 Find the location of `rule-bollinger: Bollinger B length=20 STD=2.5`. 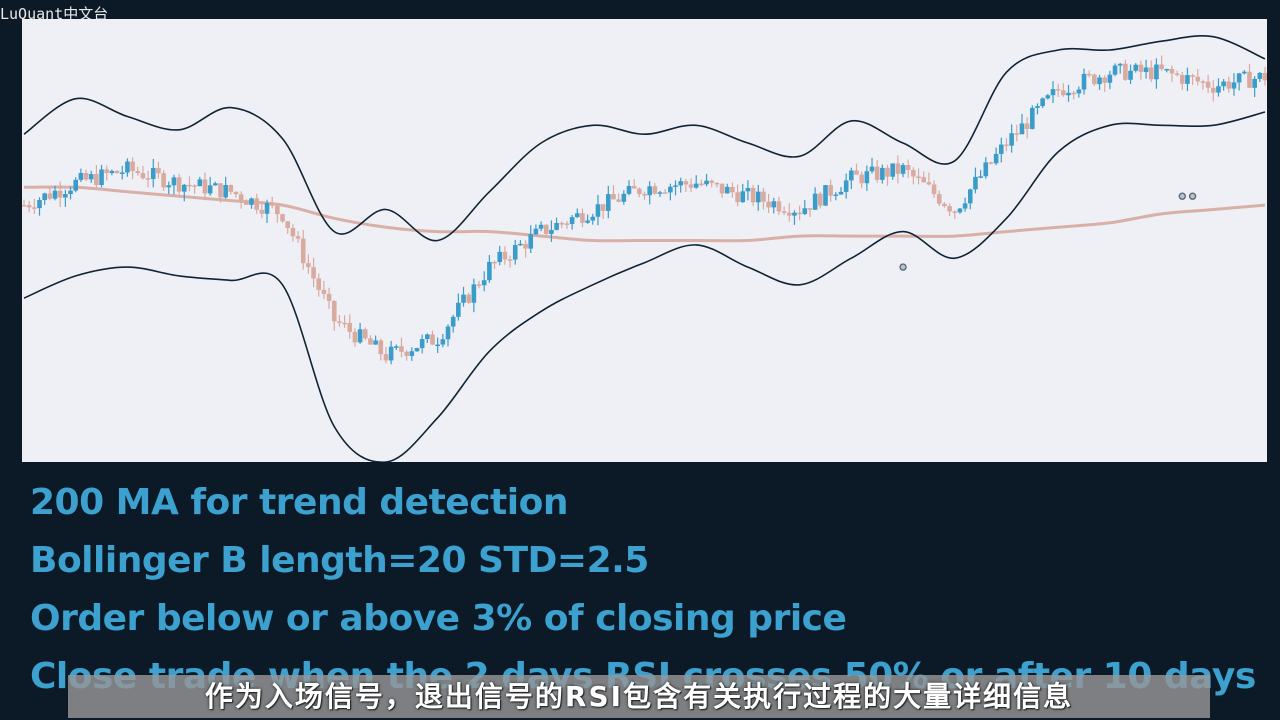

rule-bollinger: Bollinger B length=20 STD=2.5 is located at coordinates (339, 560).